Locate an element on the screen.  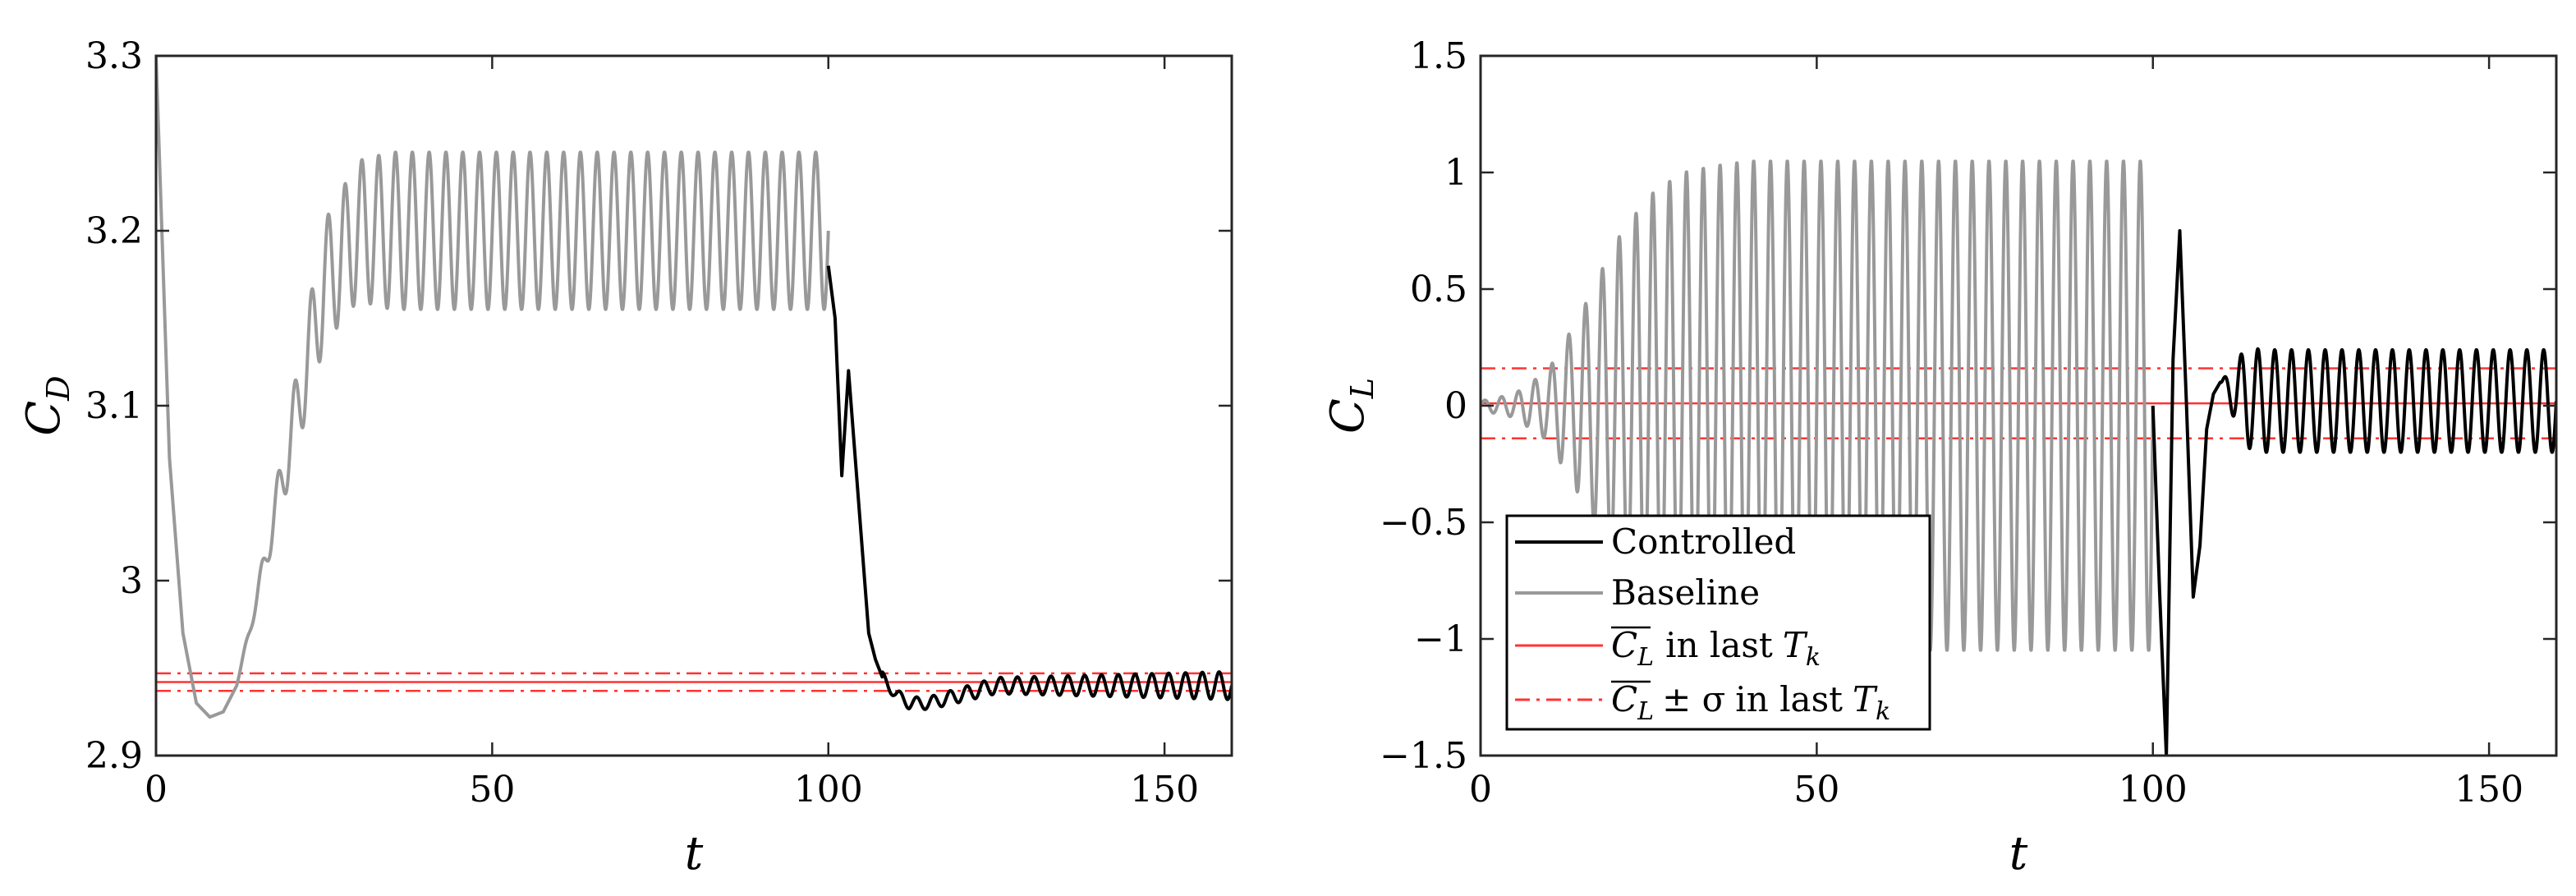
drag-y-tick-label: 3.3 is located at coordinates (114, 56).